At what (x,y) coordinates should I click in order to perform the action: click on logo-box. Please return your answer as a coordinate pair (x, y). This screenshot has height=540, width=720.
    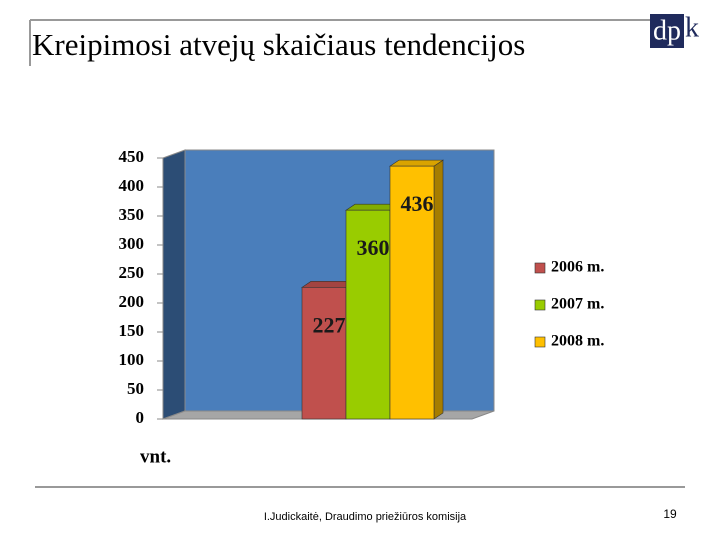
    Looking at the image, I should click on (667, 31).